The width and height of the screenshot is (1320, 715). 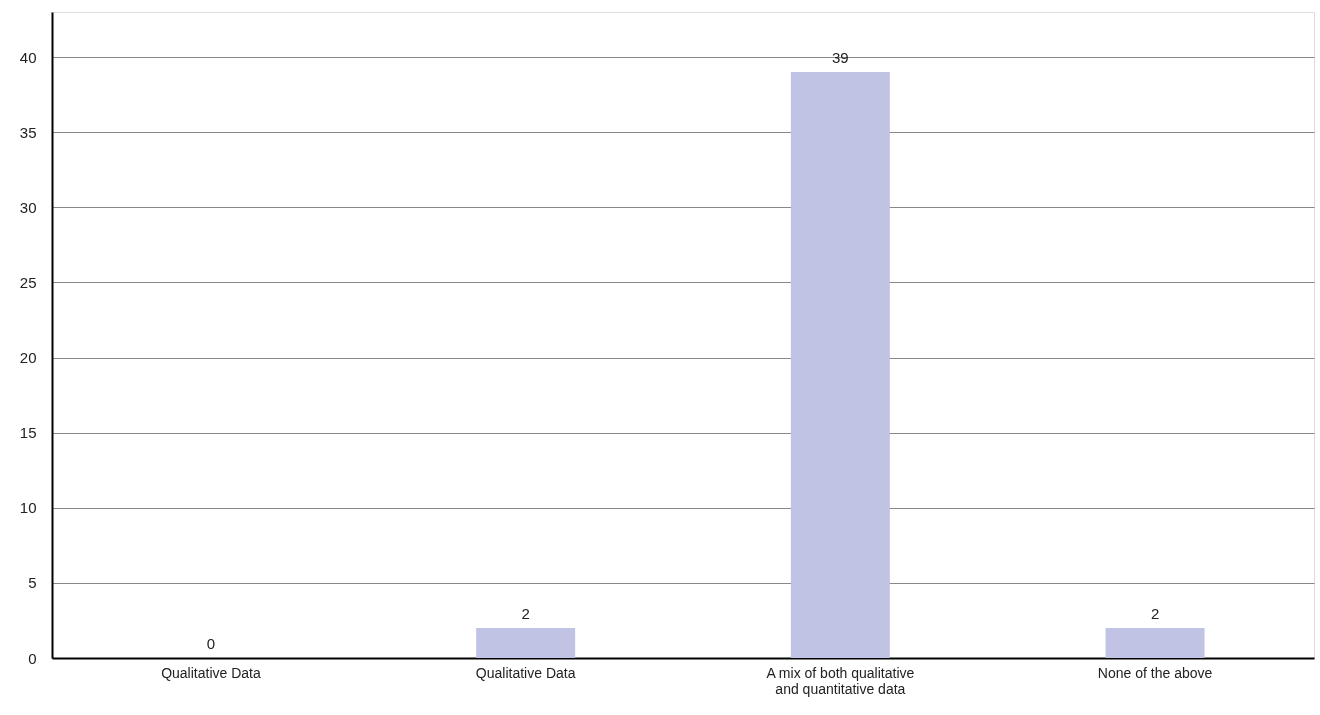 What do you see at coordinates (32, 583) in the screenshot?
I see `y-tick-label: 5` at bounding box center [32, 583].